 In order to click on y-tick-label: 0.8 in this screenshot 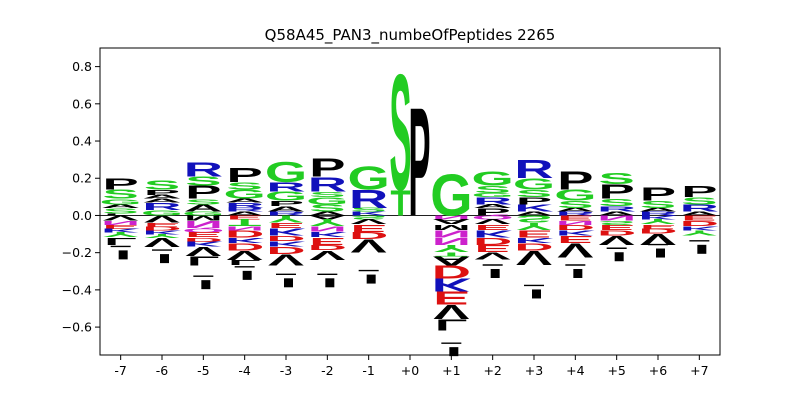, I will do `click(82, 66)`.